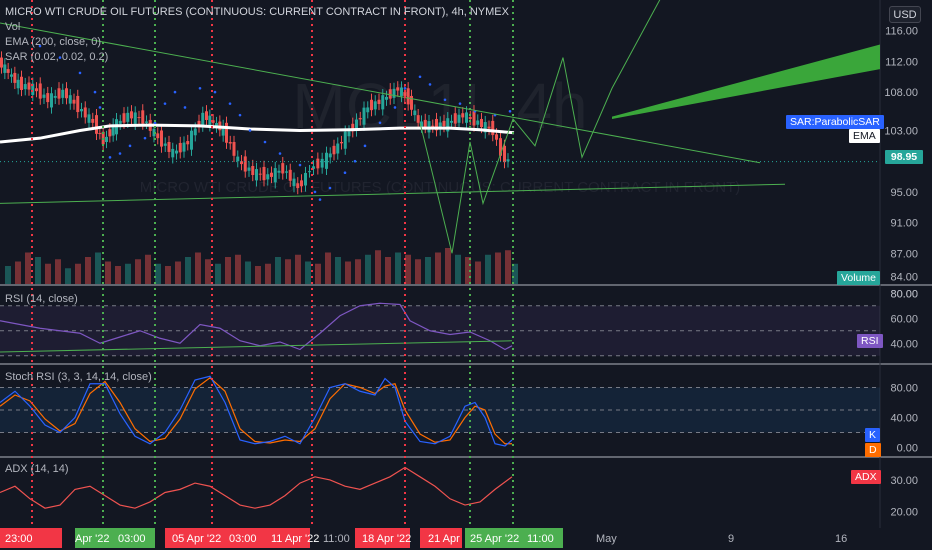 The height and width of the screenshot is (550, 932). Describe the element at coordinates (904, 389) in the screenshot. I see `stoch-tick-label: 80.00` at that location.